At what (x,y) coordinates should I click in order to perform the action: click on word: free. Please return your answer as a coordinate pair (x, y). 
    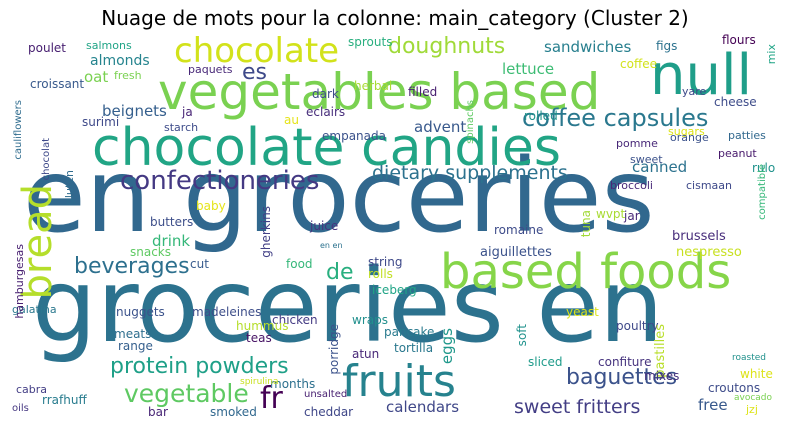
    Looking at the image, I should click on (713, 405).